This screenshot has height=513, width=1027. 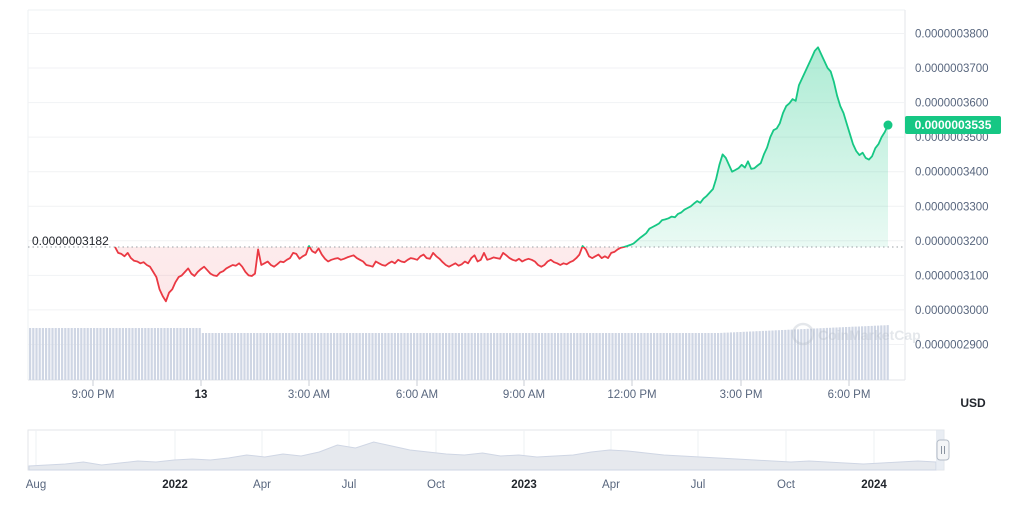 I want to click on y-tick-label: 0.0000003100, so click(x=952, y=276).